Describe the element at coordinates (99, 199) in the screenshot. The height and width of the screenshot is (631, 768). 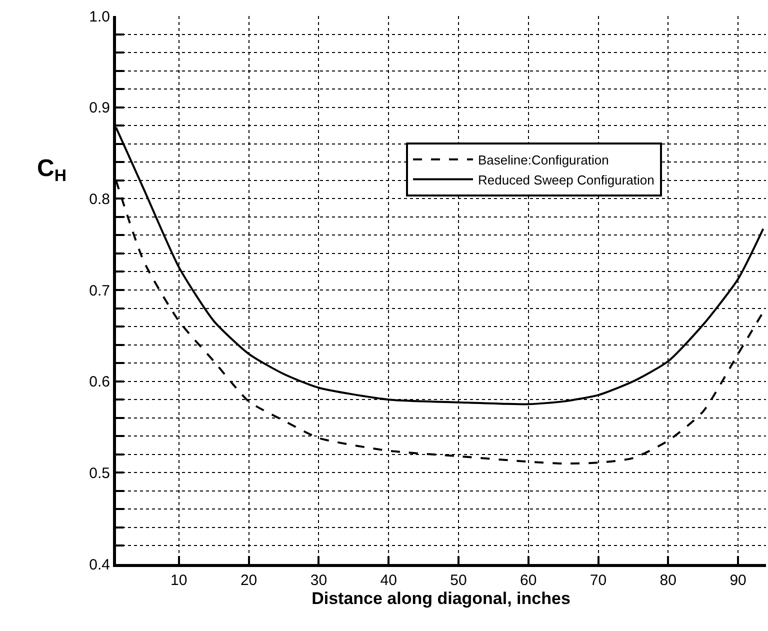
I see `y-tick-label: 0.8` at that location.